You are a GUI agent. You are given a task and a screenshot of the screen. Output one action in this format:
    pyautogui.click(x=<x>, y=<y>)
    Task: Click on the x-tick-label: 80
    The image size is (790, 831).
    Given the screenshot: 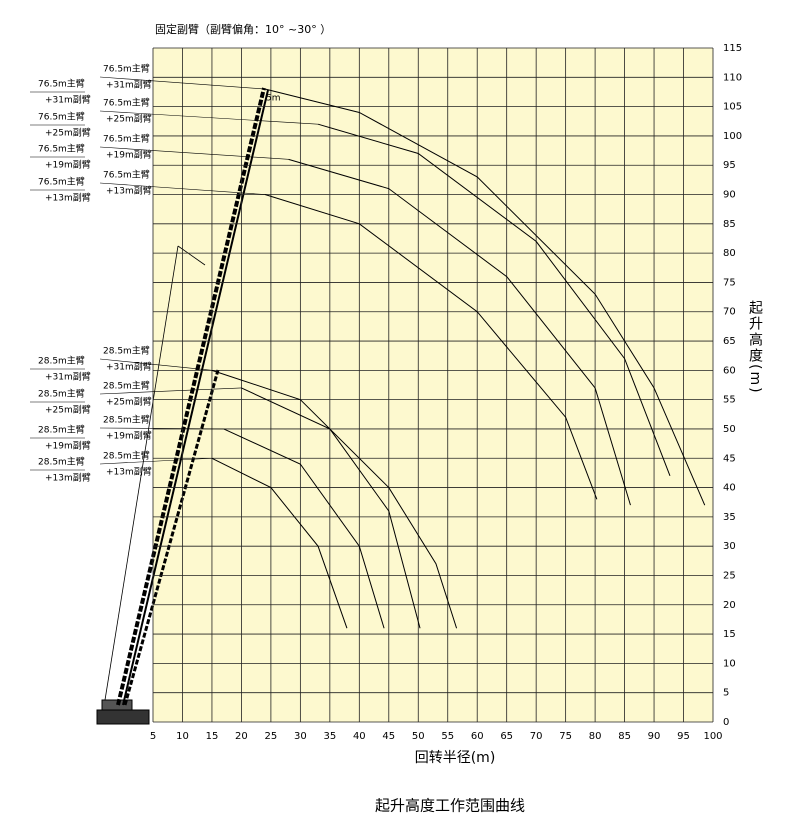 What is the action you would take?
    pyautogui.click(x=595, y=736)
    